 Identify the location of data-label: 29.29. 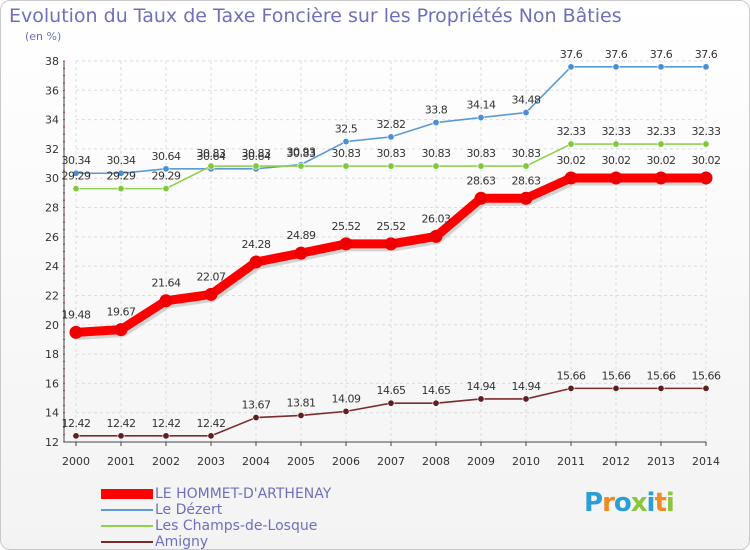
(121, 176).